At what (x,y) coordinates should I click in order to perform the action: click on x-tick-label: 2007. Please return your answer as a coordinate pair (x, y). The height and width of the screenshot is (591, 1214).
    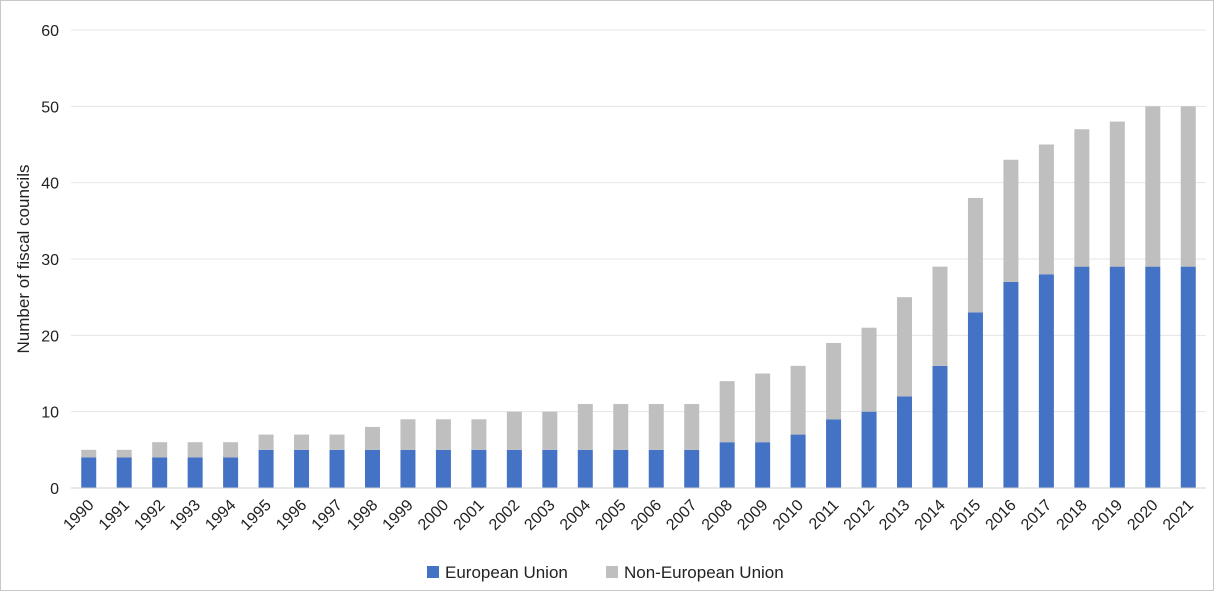
    Looking at the image, I should click on (681, 515).